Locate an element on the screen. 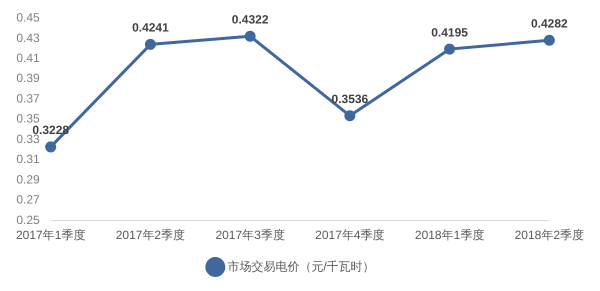  y-tick-label: 0.35 is located at coordinates (28, 119).